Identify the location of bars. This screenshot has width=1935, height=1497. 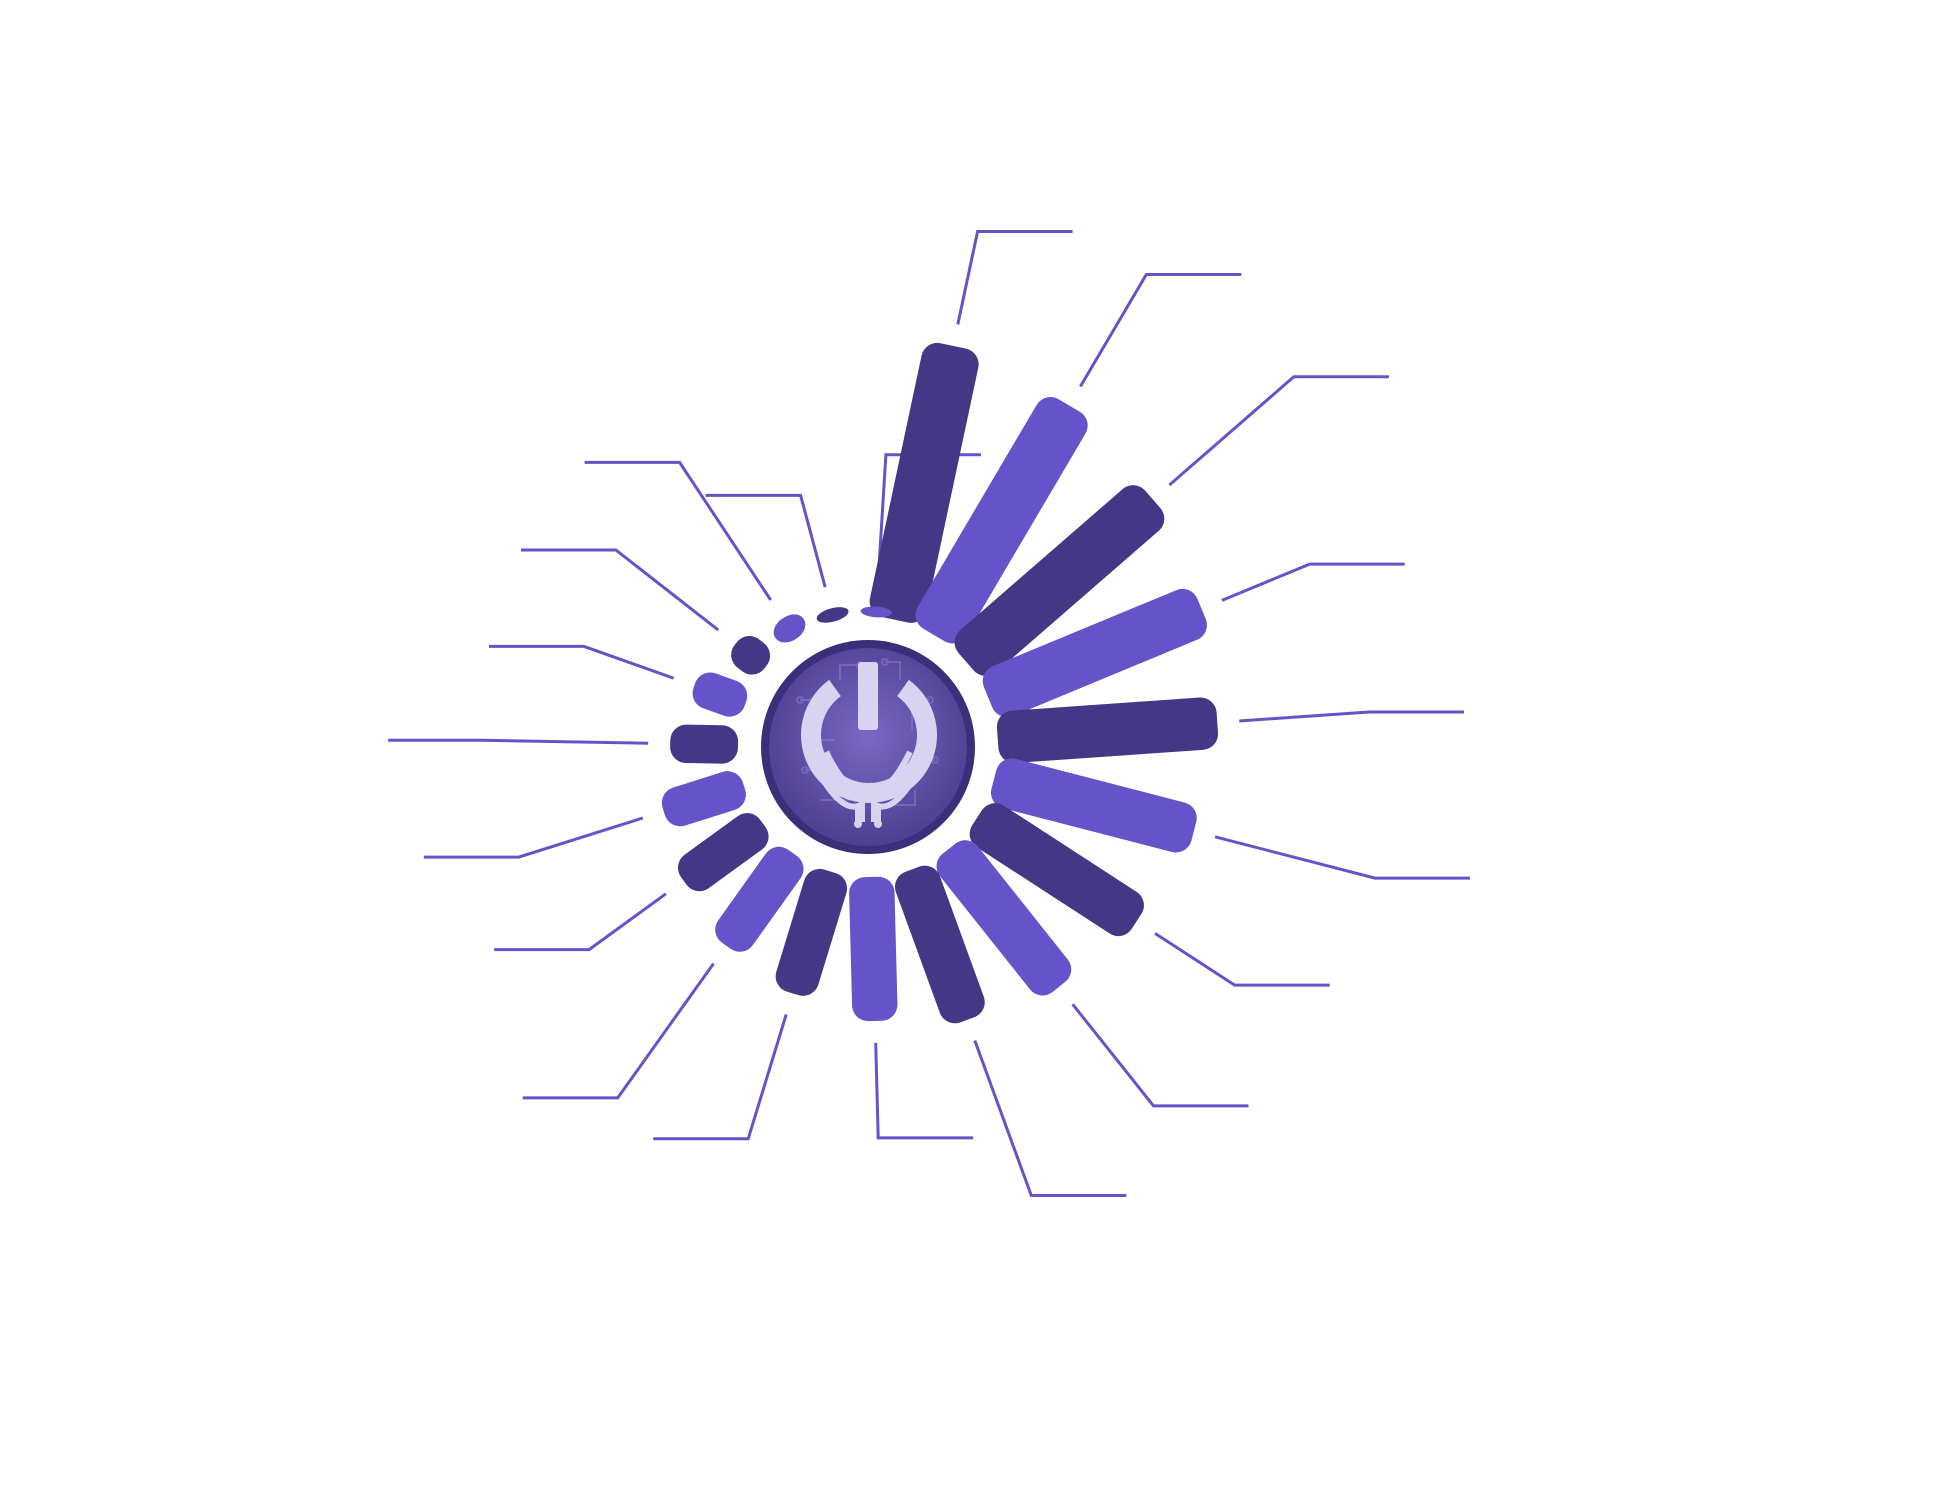
(940, 683).